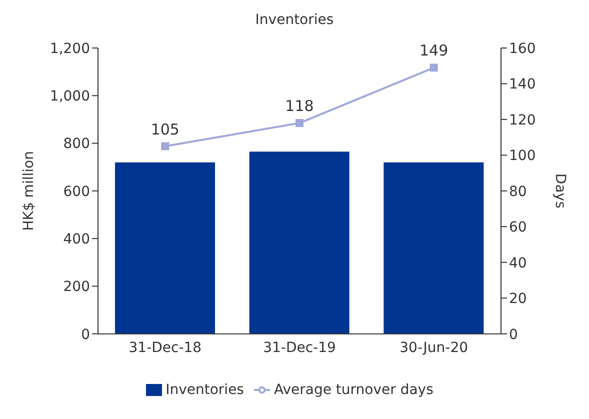 This screenshot has width=589, height=419. What do you see at coordinates (560, 190) in the screenshot?
I see `y2-axis-title: Days` at bounding box center [560, 190].